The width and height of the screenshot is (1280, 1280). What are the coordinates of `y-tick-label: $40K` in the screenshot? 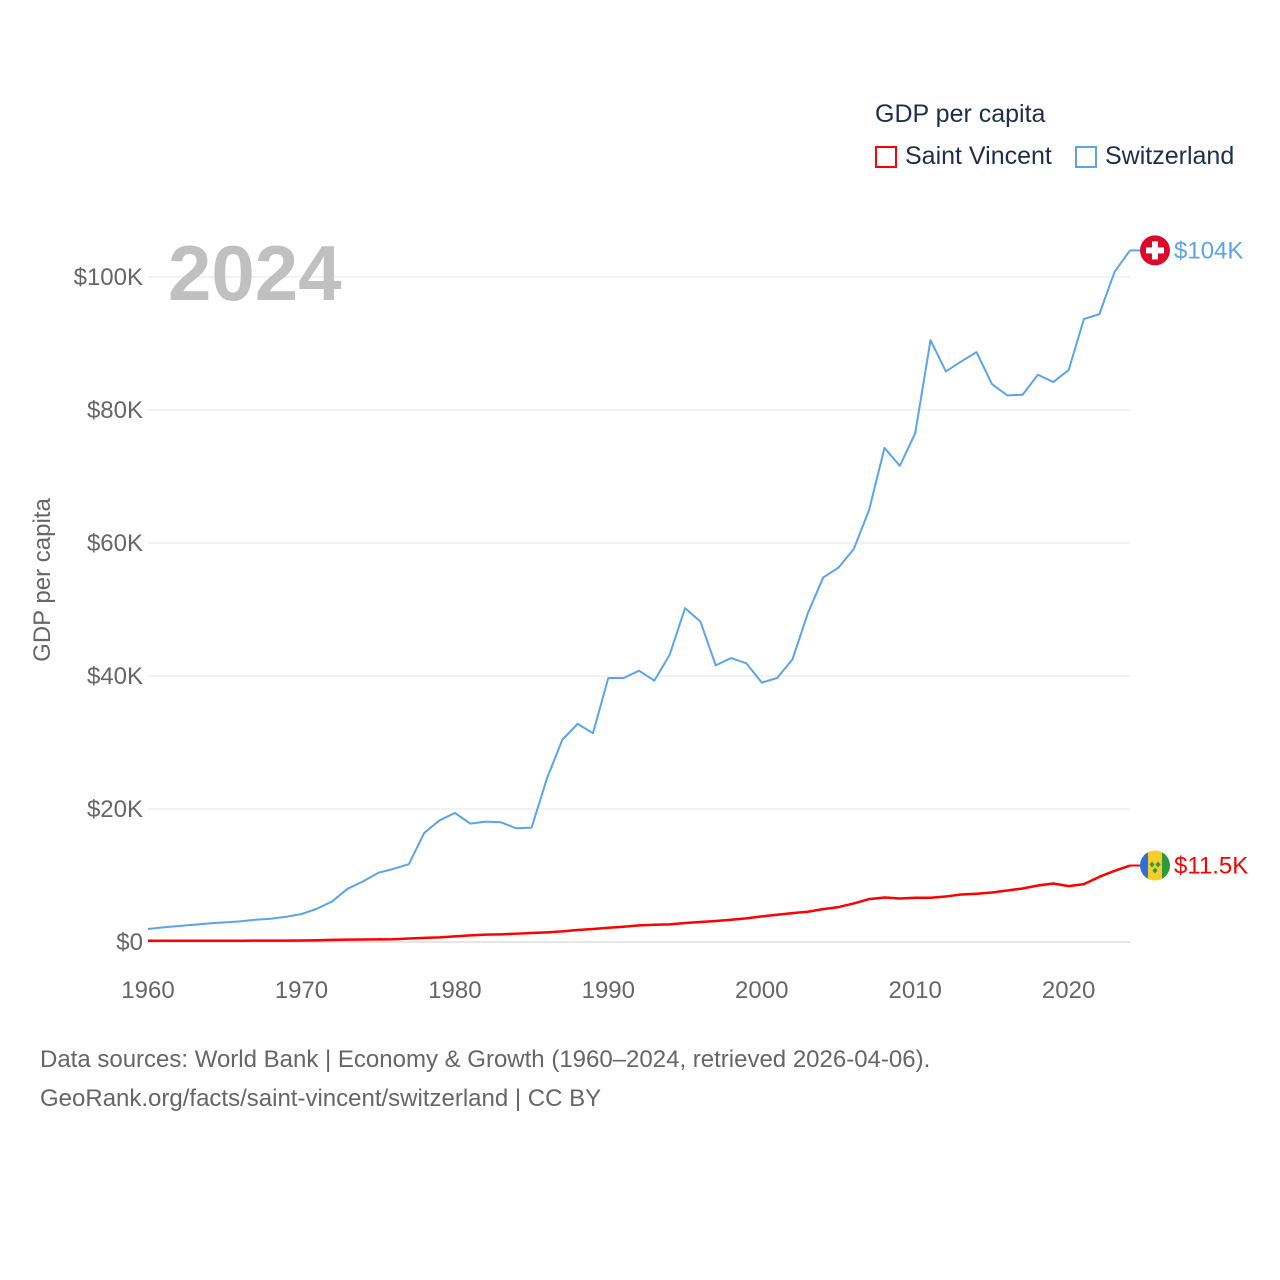 It's located at (115, 676).